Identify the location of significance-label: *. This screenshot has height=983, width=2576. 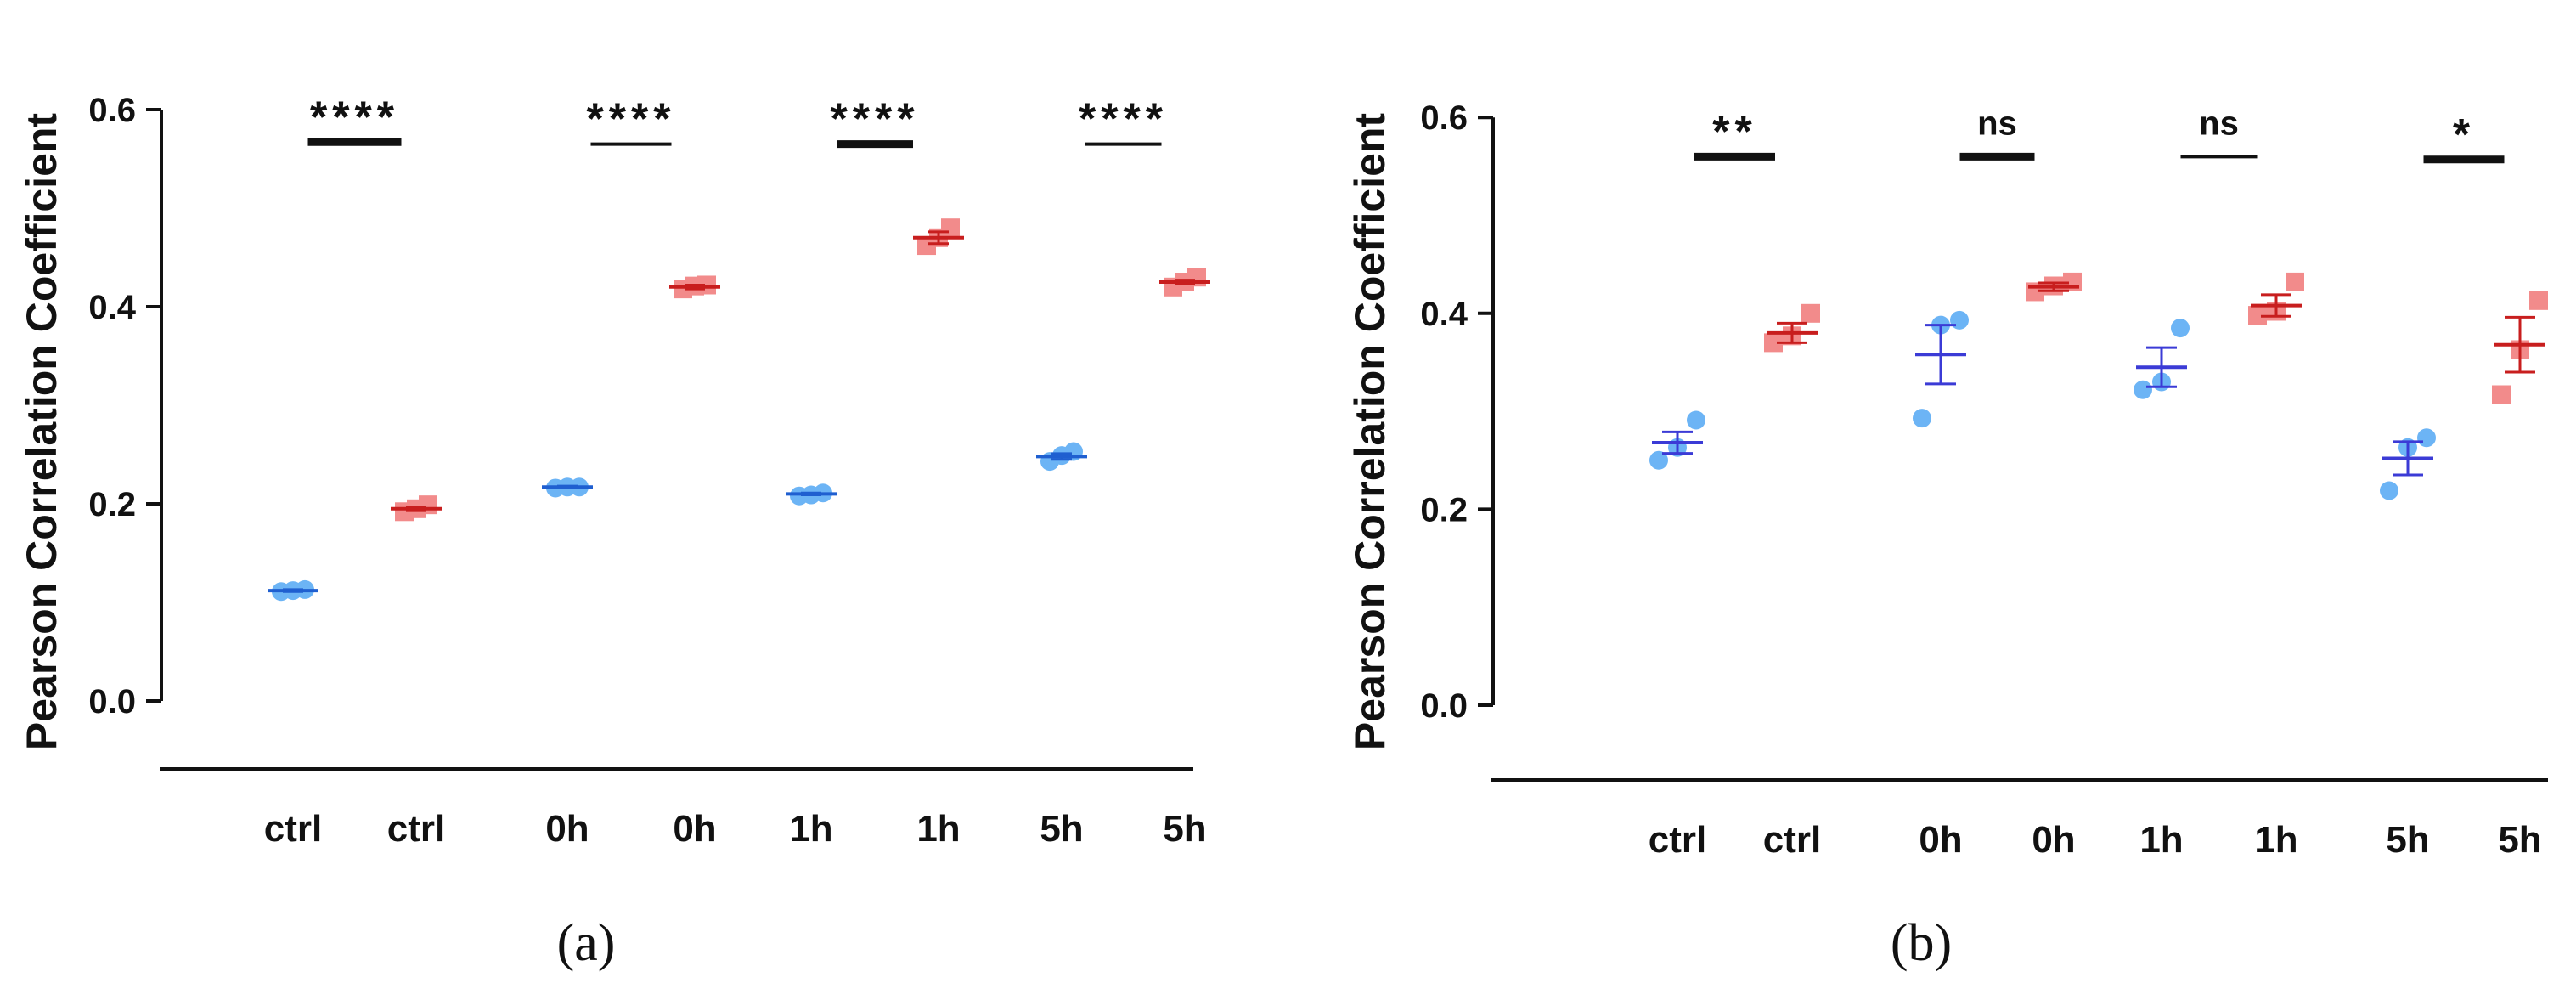
(2464, 135).